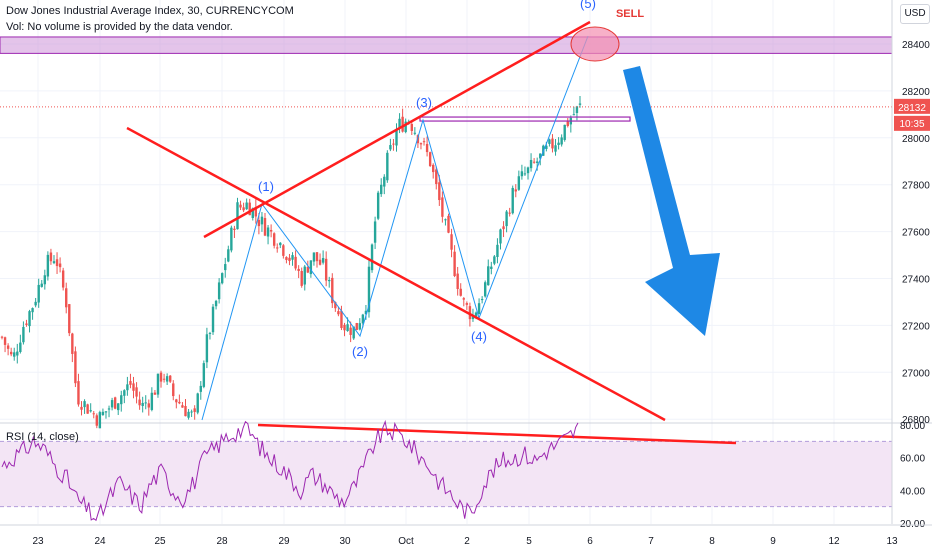 This screenshot has width=932, height=550. What do you see at coordinates (479, 336) in the screenshot?
I see `wave-label: (4)` at bounding box center [479, 336].